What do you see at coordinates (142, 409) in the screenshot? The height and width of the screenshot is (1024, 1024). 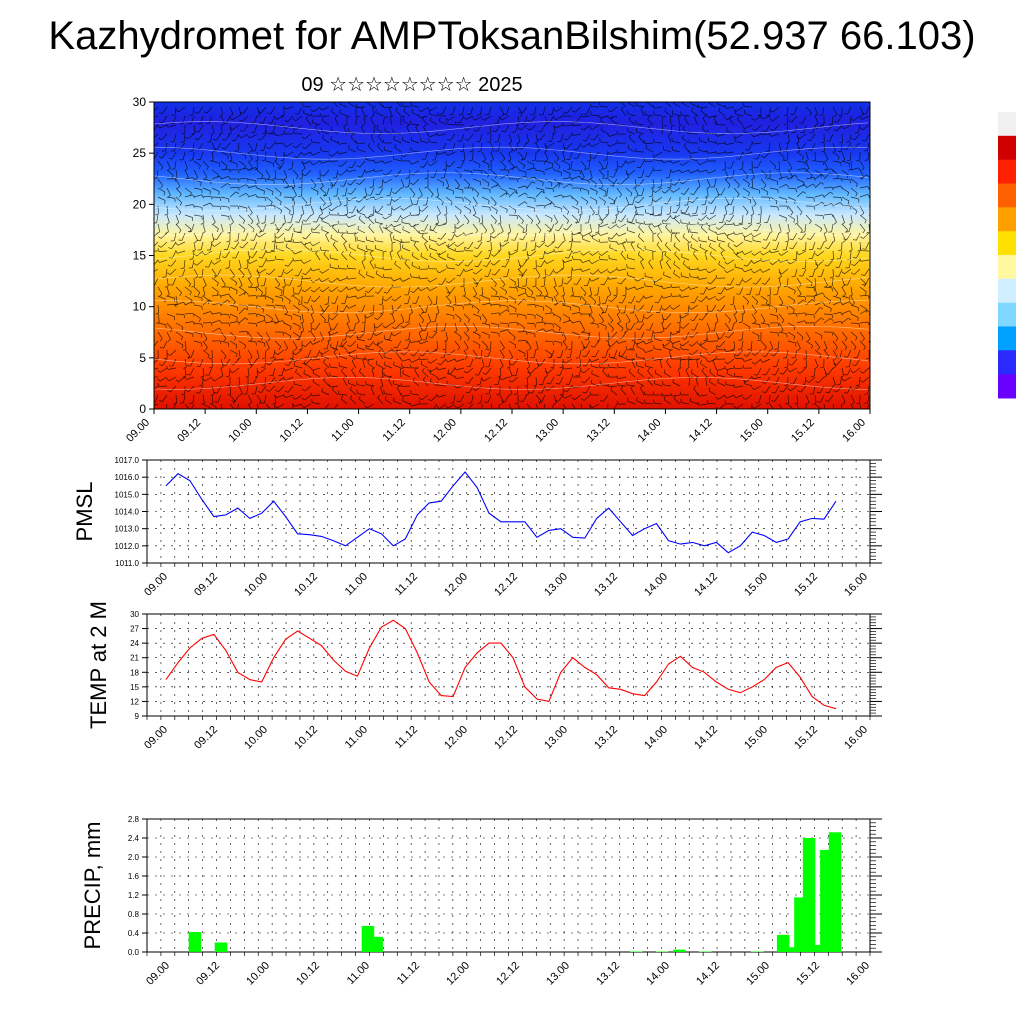 I see `ytick-label: 0` at bounding box center [142, 409].